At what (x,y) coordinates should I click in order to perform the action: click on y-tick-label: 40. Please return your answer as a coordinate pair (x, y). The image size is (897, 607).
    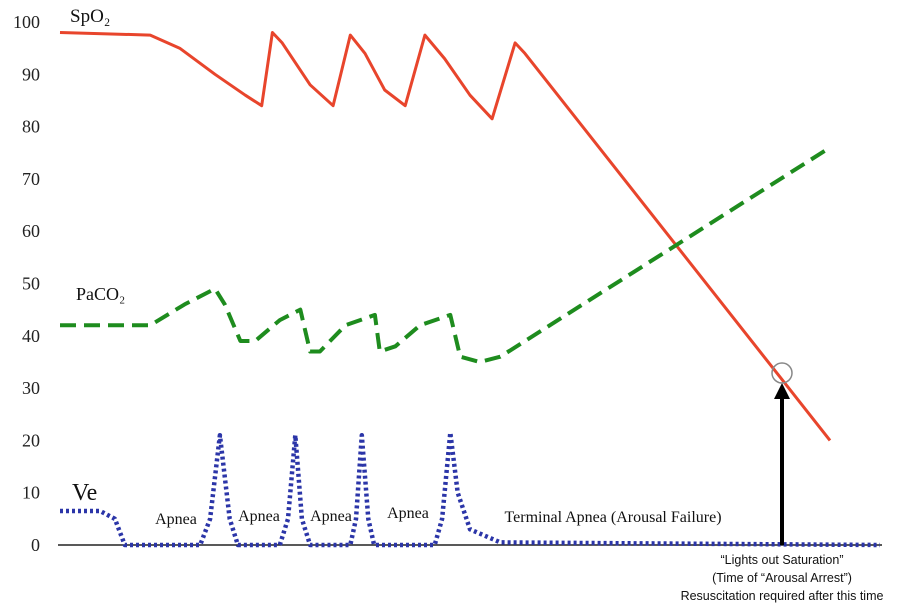
    Looking at the image, I should click on (31, 336).